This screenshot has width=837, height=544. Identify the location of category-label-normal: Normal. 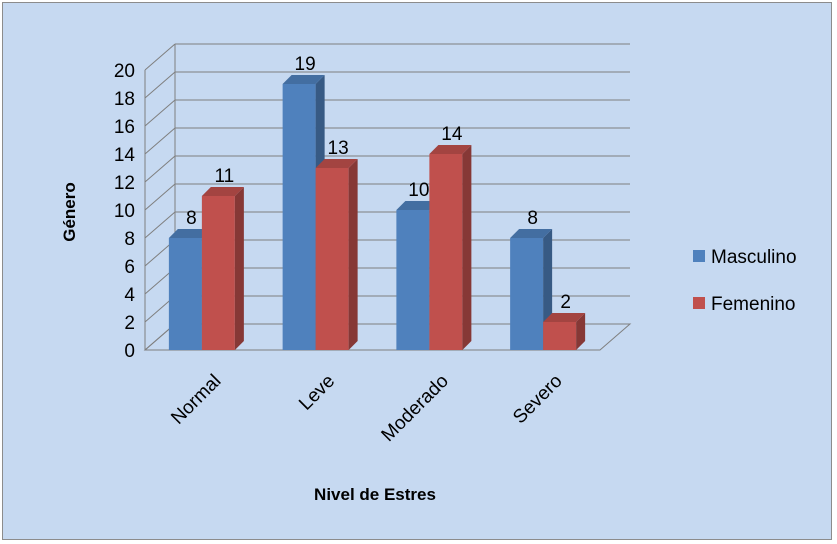
(196, 400).